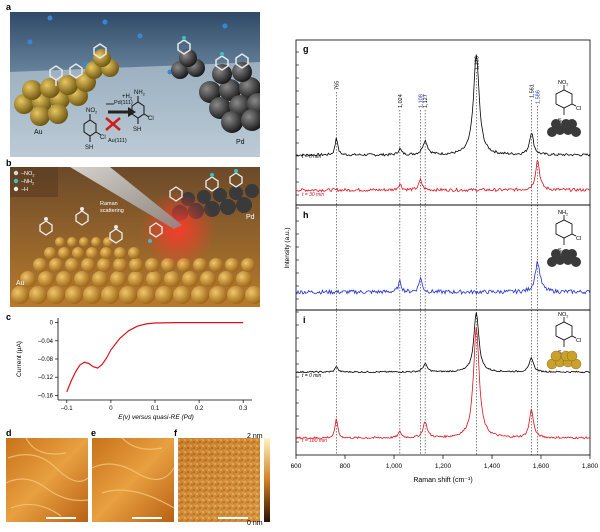 Image resolution: width=600 pixels, height=532 pixels. I want to click on raman-peak-label: 1,108, so click(421, 101).